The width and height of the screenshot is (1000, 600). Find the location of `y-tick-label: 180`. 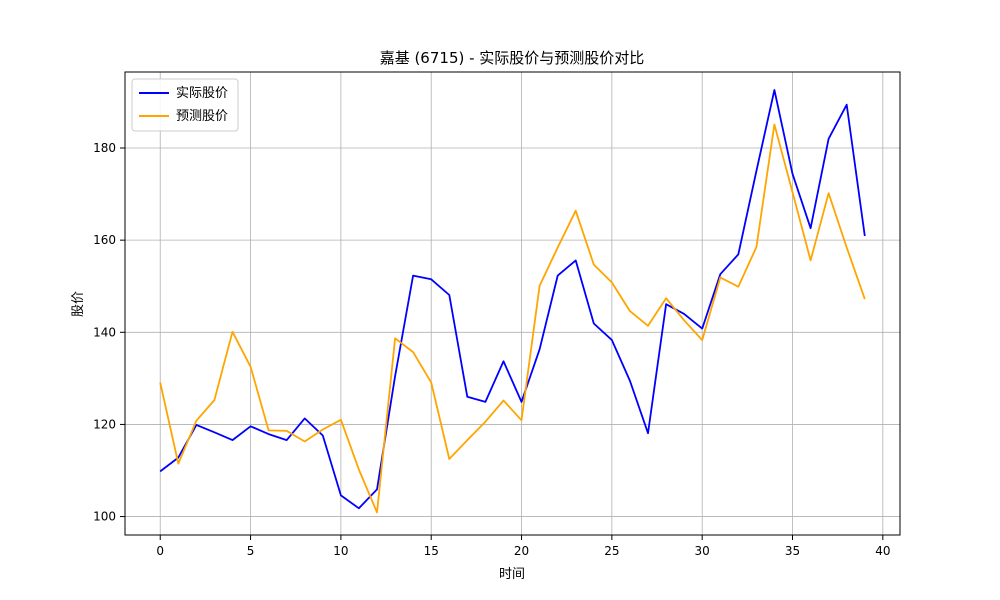

y-tick-label: 180 is located at coordinates (104, 148).